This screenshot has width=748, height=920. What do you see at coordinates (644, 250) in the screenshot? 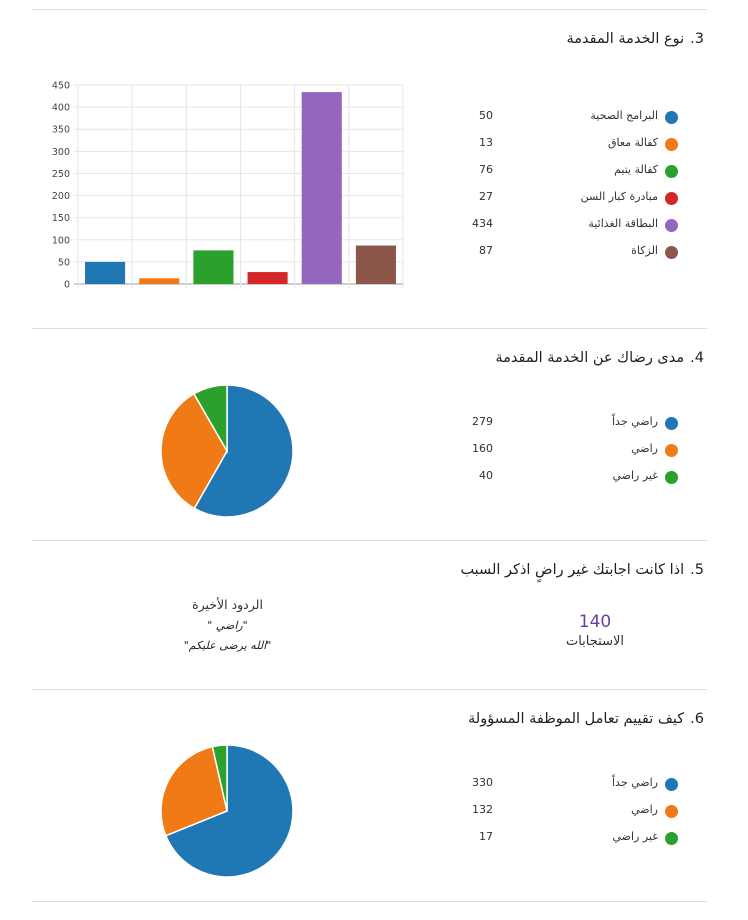
I see `legend-label: الزكاة` at bounding box center [644, 250].